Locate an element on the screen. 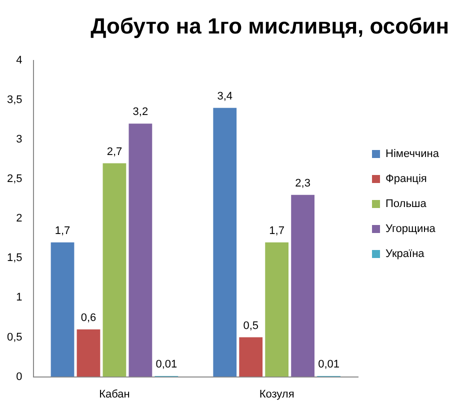 The width and height of the screenshot is (455, 412). legend-label: Польша is located at coordinates (407, 204).